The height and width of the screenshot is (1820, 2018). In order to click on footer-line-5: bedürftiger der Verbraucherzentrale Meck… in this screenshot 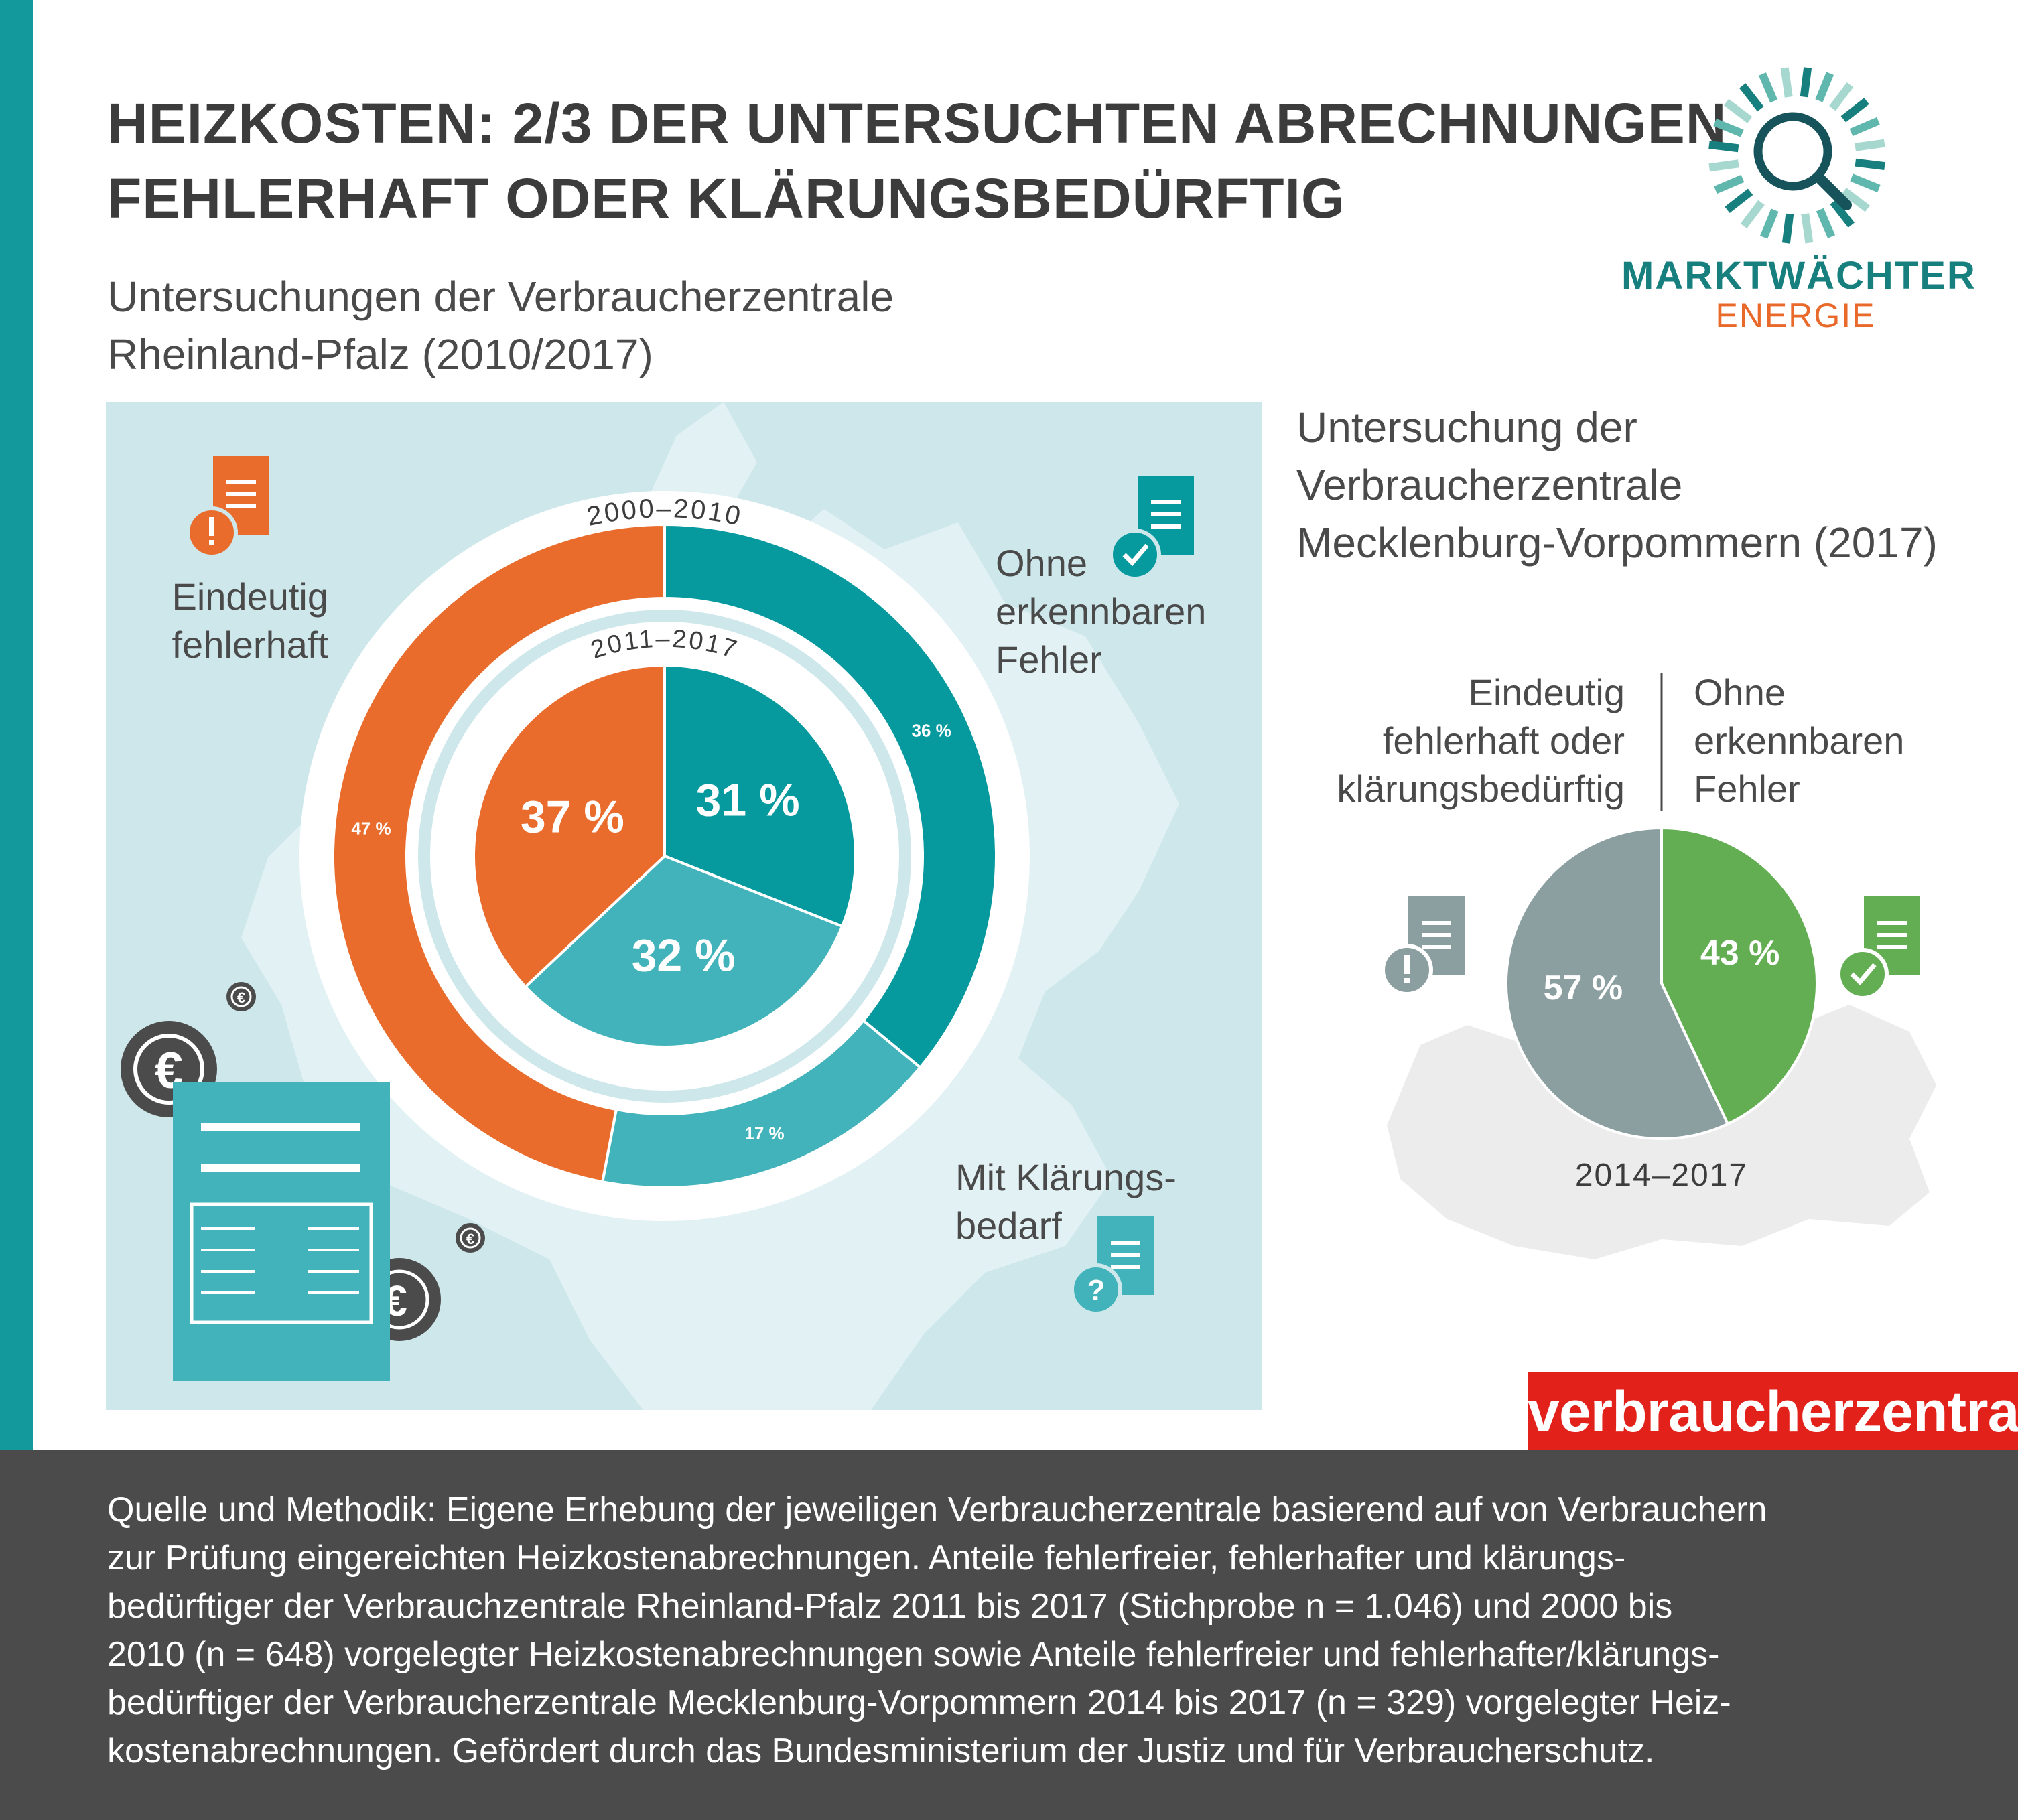, I will do `click(919, 1703)`.